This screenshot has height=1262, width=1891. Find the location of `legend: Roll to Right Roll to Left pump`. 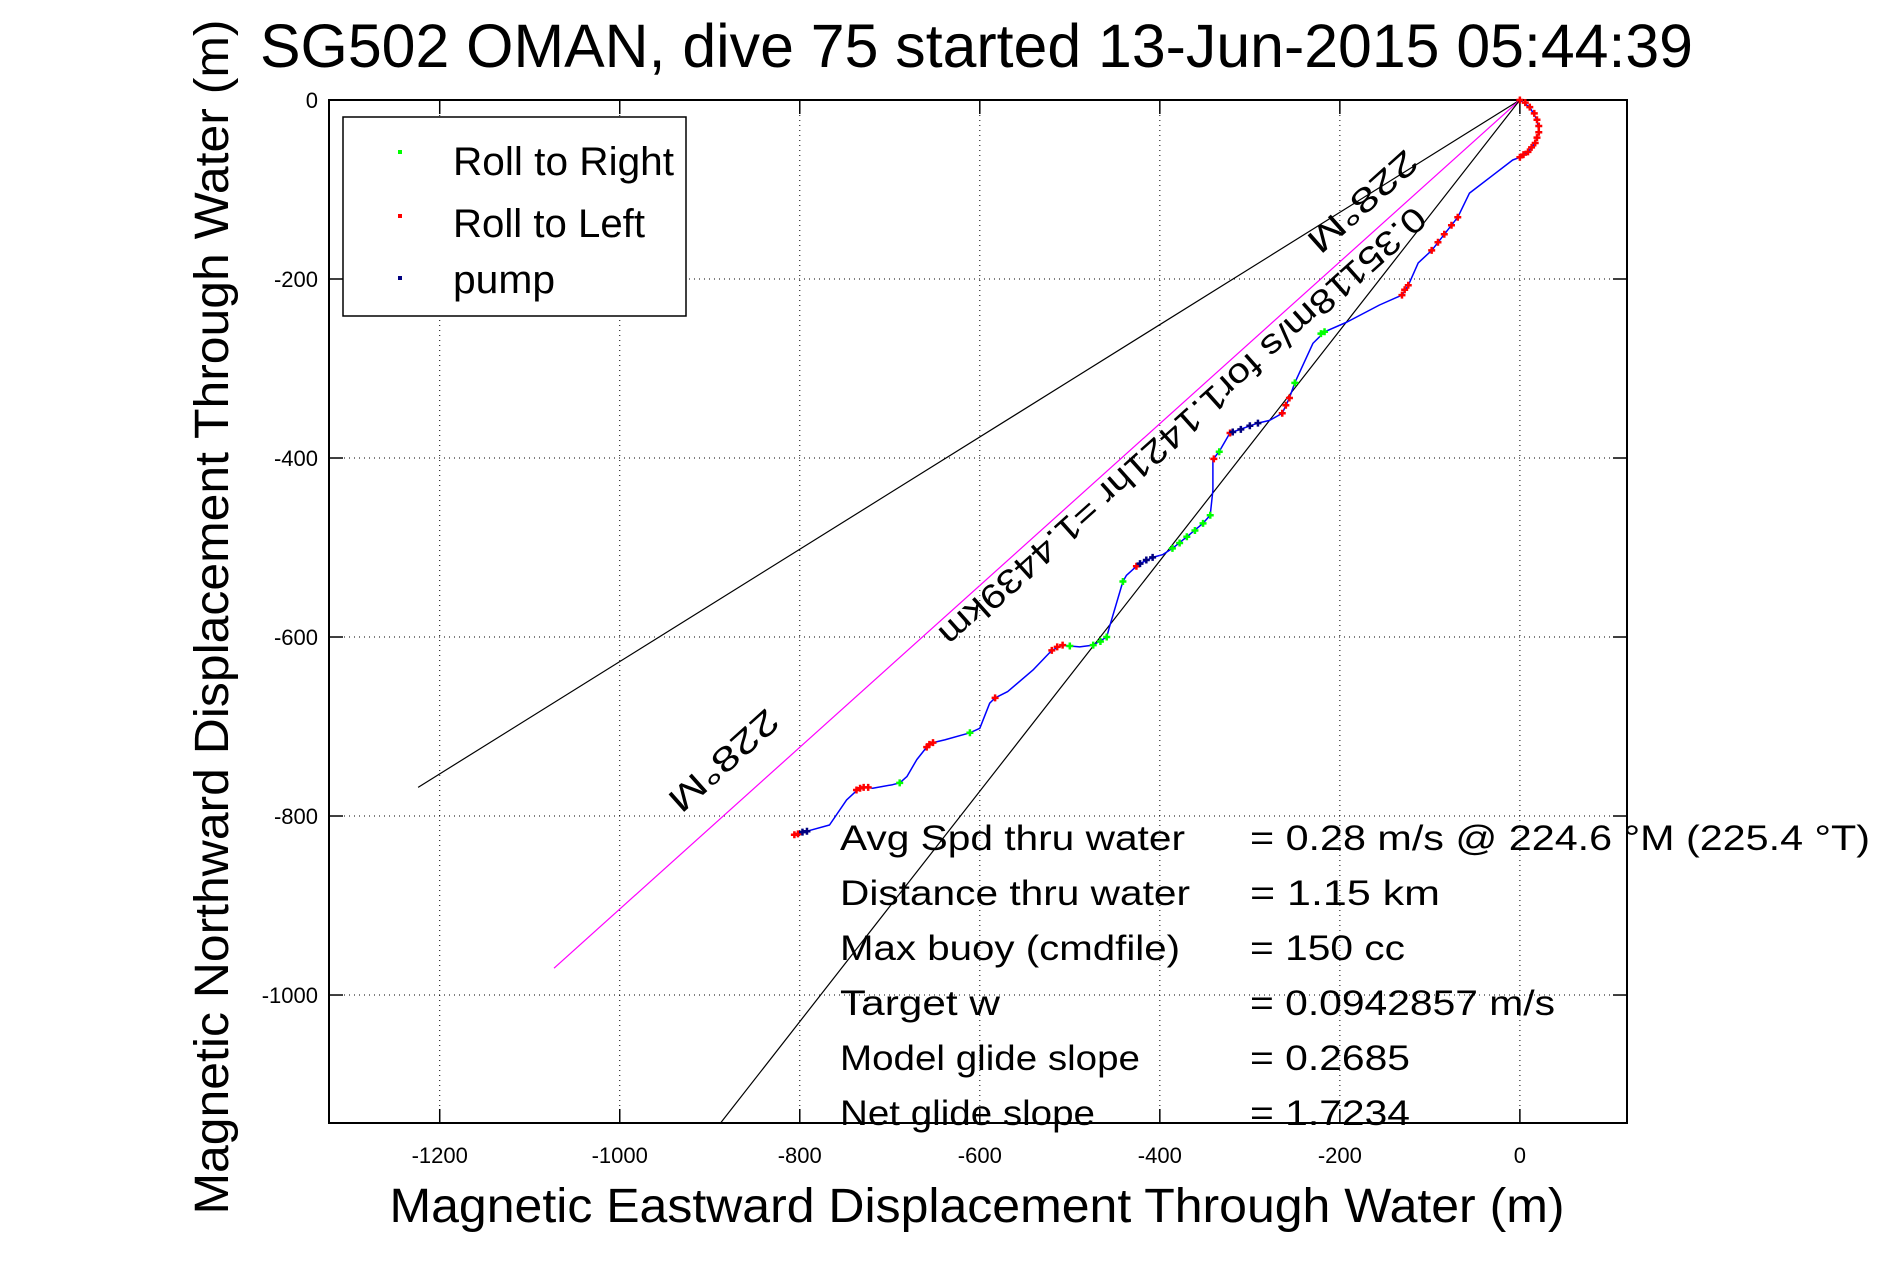

legend: Roll to Right Roll to Left pump is located at coordinates (514, 216).